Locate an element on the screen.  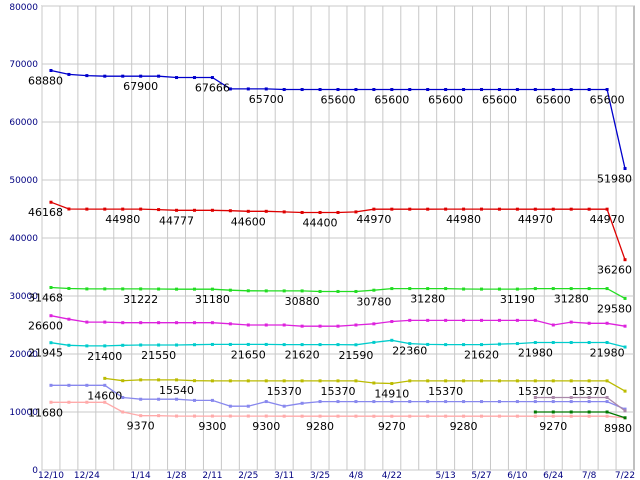
x-tick-label: 3/25 is located at coordinates (320, 475).